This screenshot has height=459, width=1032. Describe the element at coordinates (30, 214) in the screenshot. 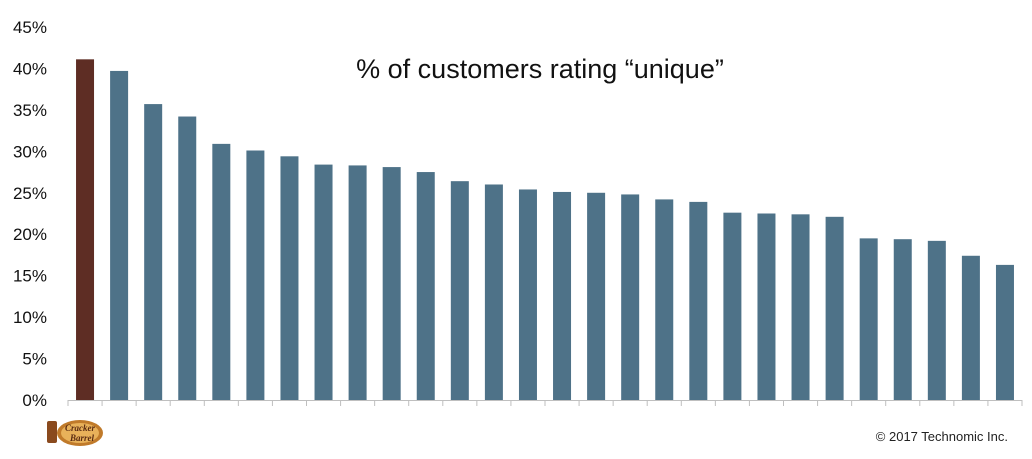

I see `y-axis-tick-labels: 0% 5% 10% 15% 20% 25% 30% 35% 40% 45%` at that location.